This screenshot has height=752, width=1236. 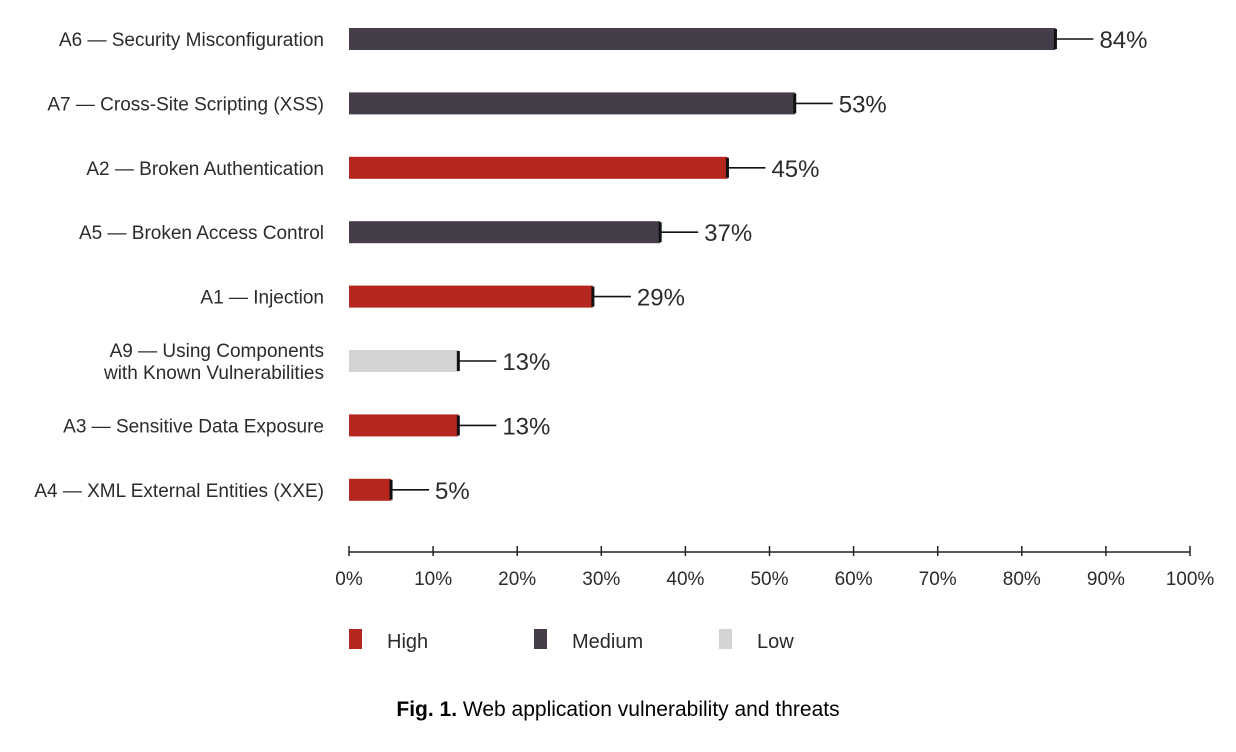 What do you see at coordinates (427, 709) in the screenshot?
I see `caption-prefix: Fig. 1.` at bounding box center [427, 709].